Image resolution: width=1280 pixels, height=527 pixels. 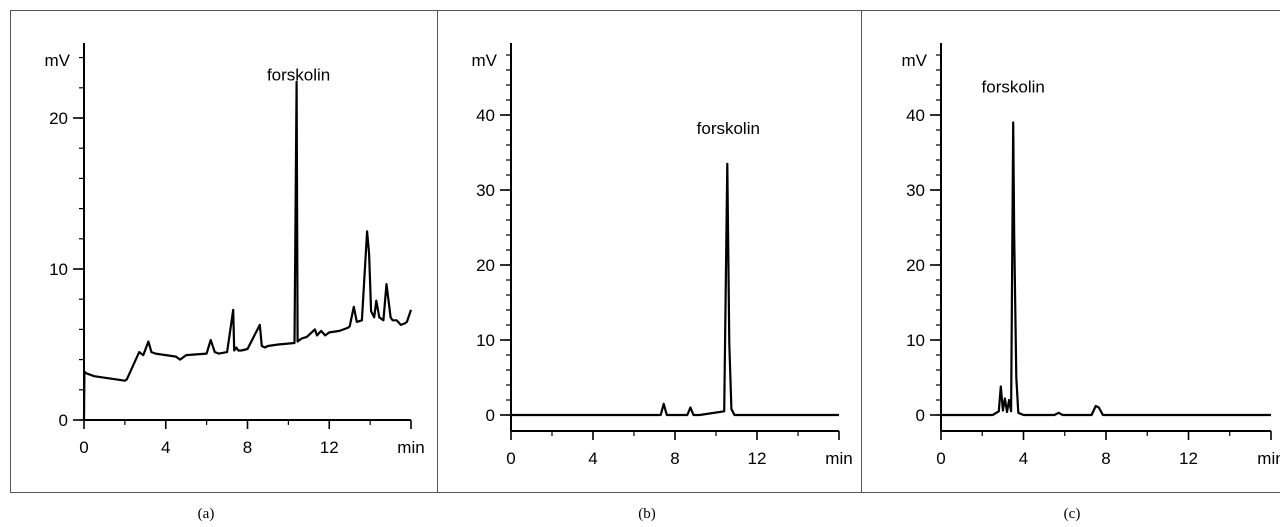 What do you see at coordinates (83, 447) in the screenshot?
I see `panel-a-x-tick-label: 0` at bounding box center [83, 447].